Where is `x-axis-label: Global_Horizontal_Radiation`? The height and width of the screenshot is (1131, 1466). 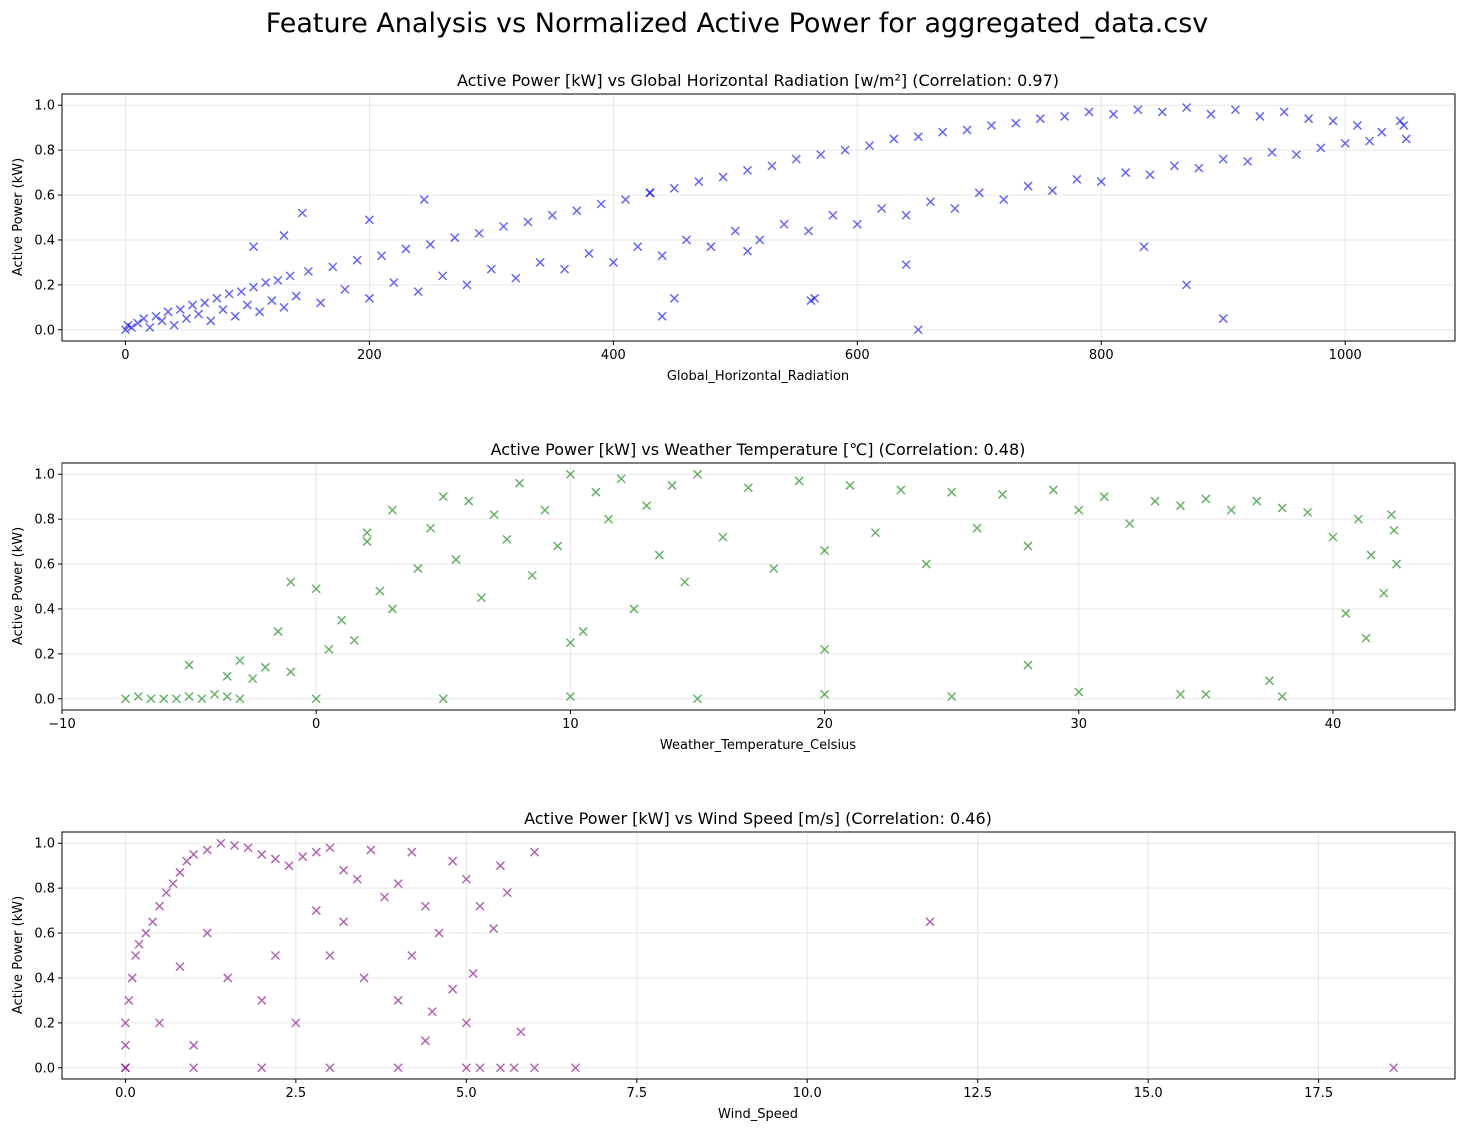 x-axis-label: Global_Horizontal_Radiation is located at coordinates (758, 376).